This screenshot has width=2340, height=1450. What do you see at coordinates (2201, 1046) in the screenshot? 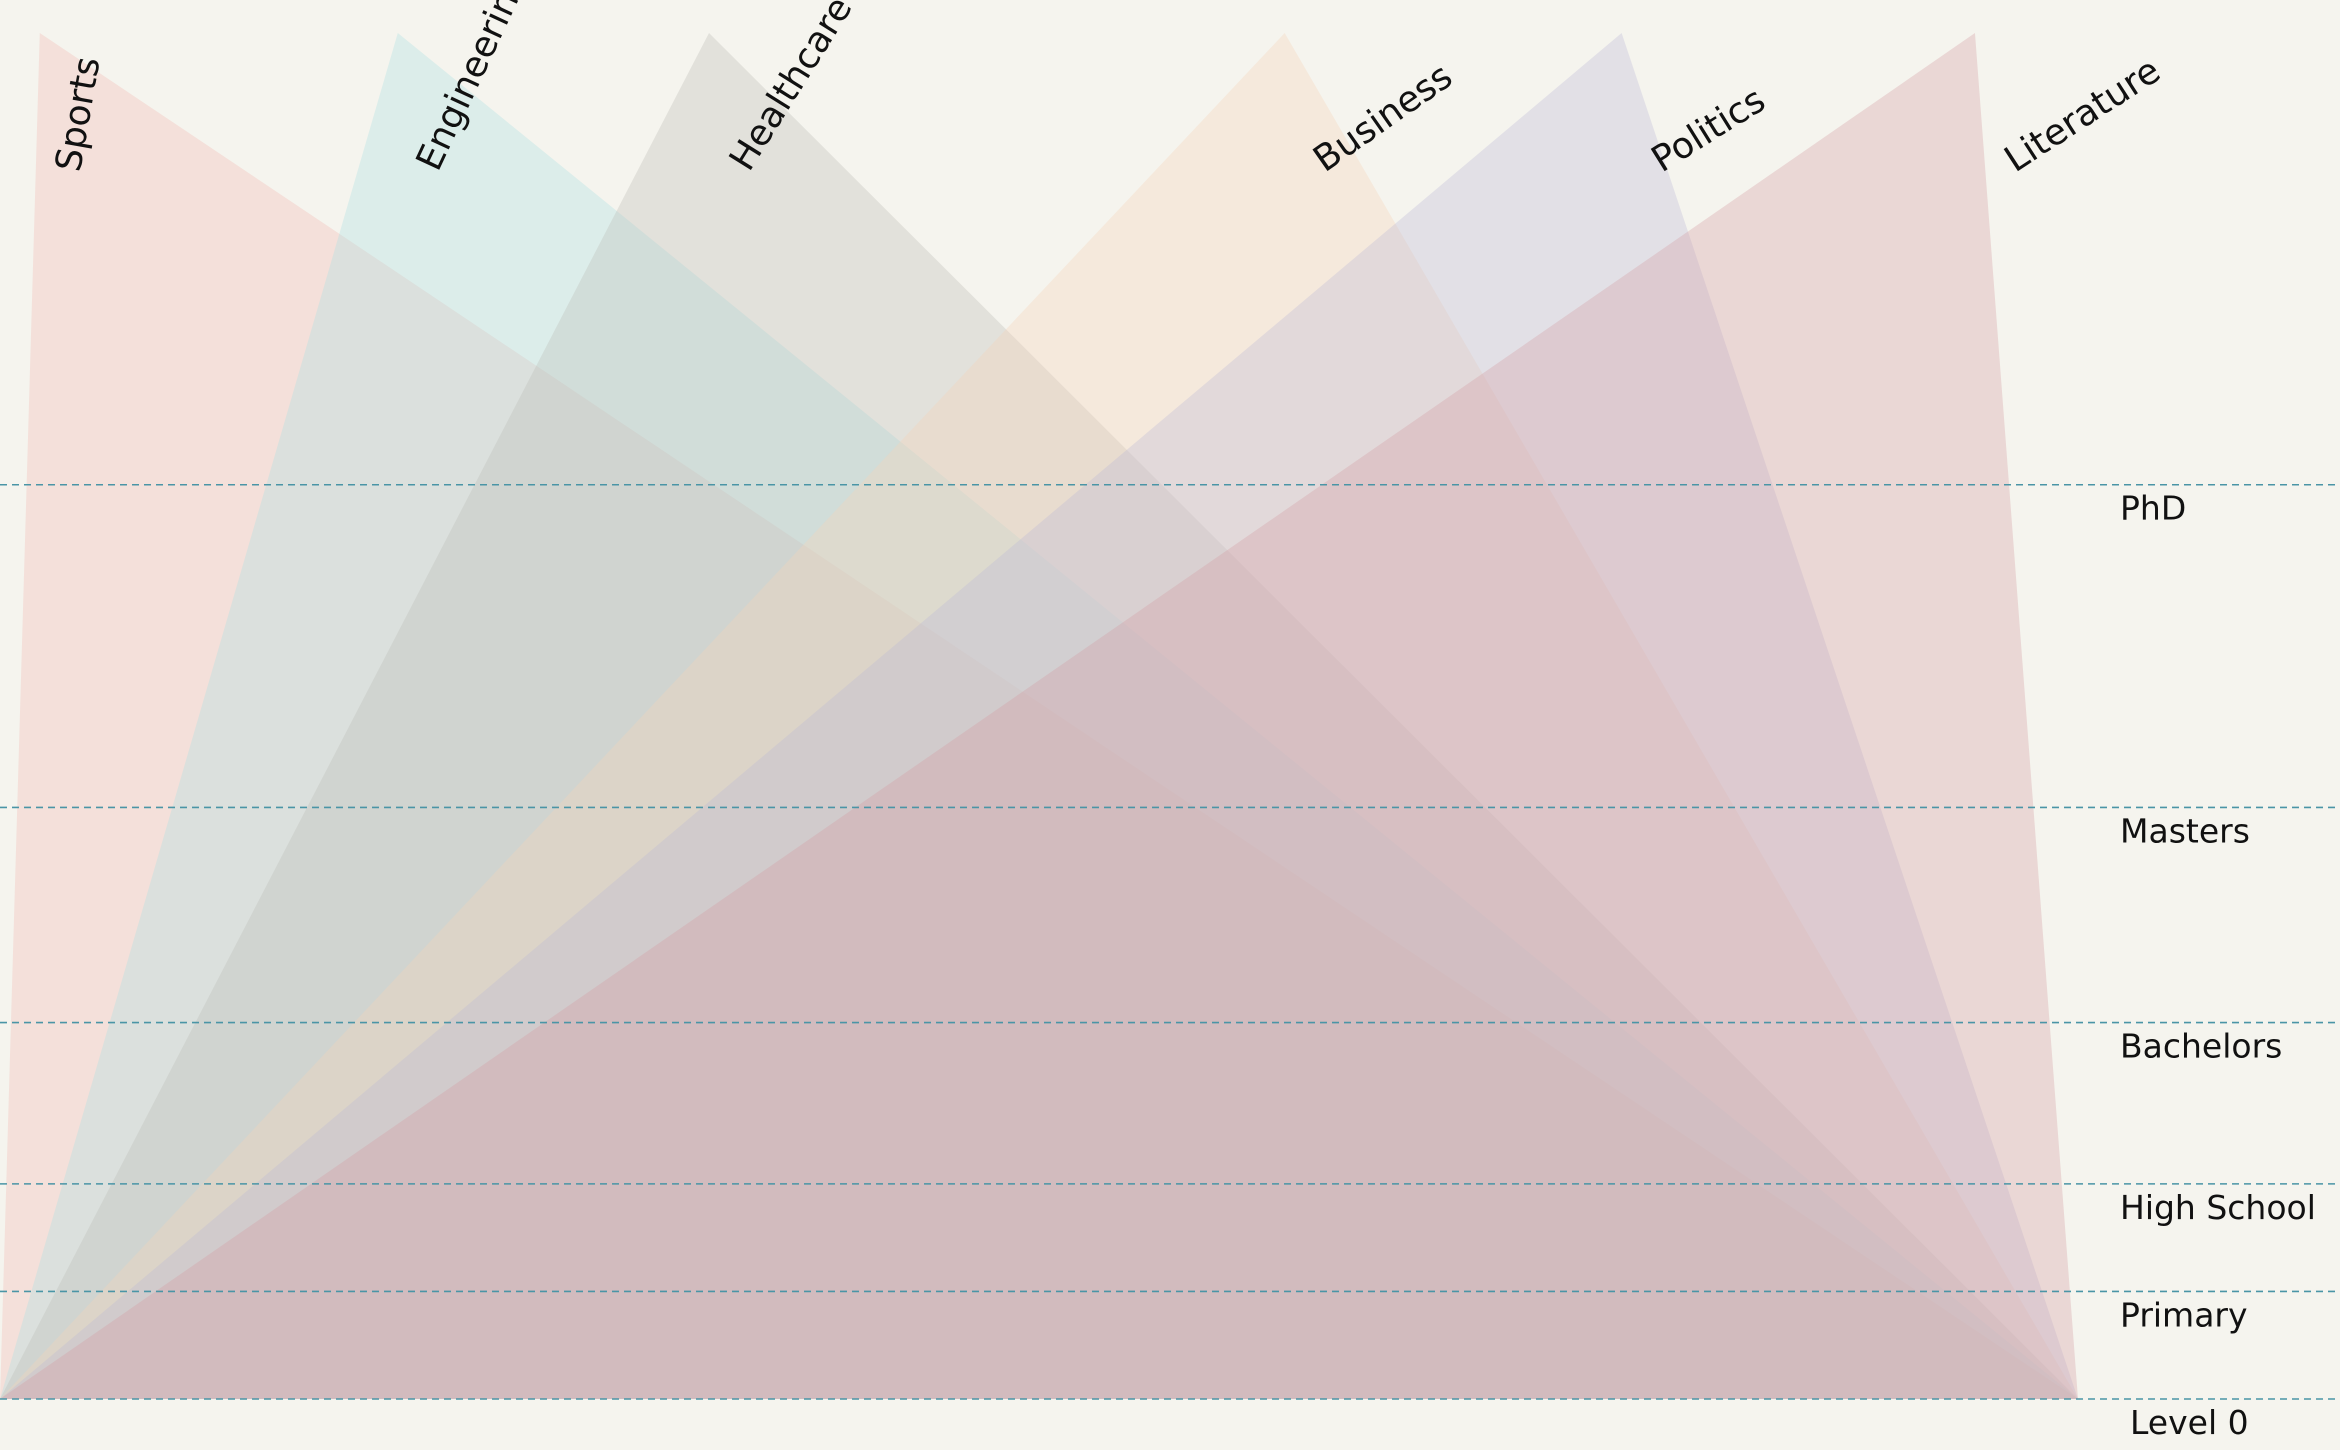
I see `level-label-bachelors: Bachelors` at bounding box center [2201, 1046].